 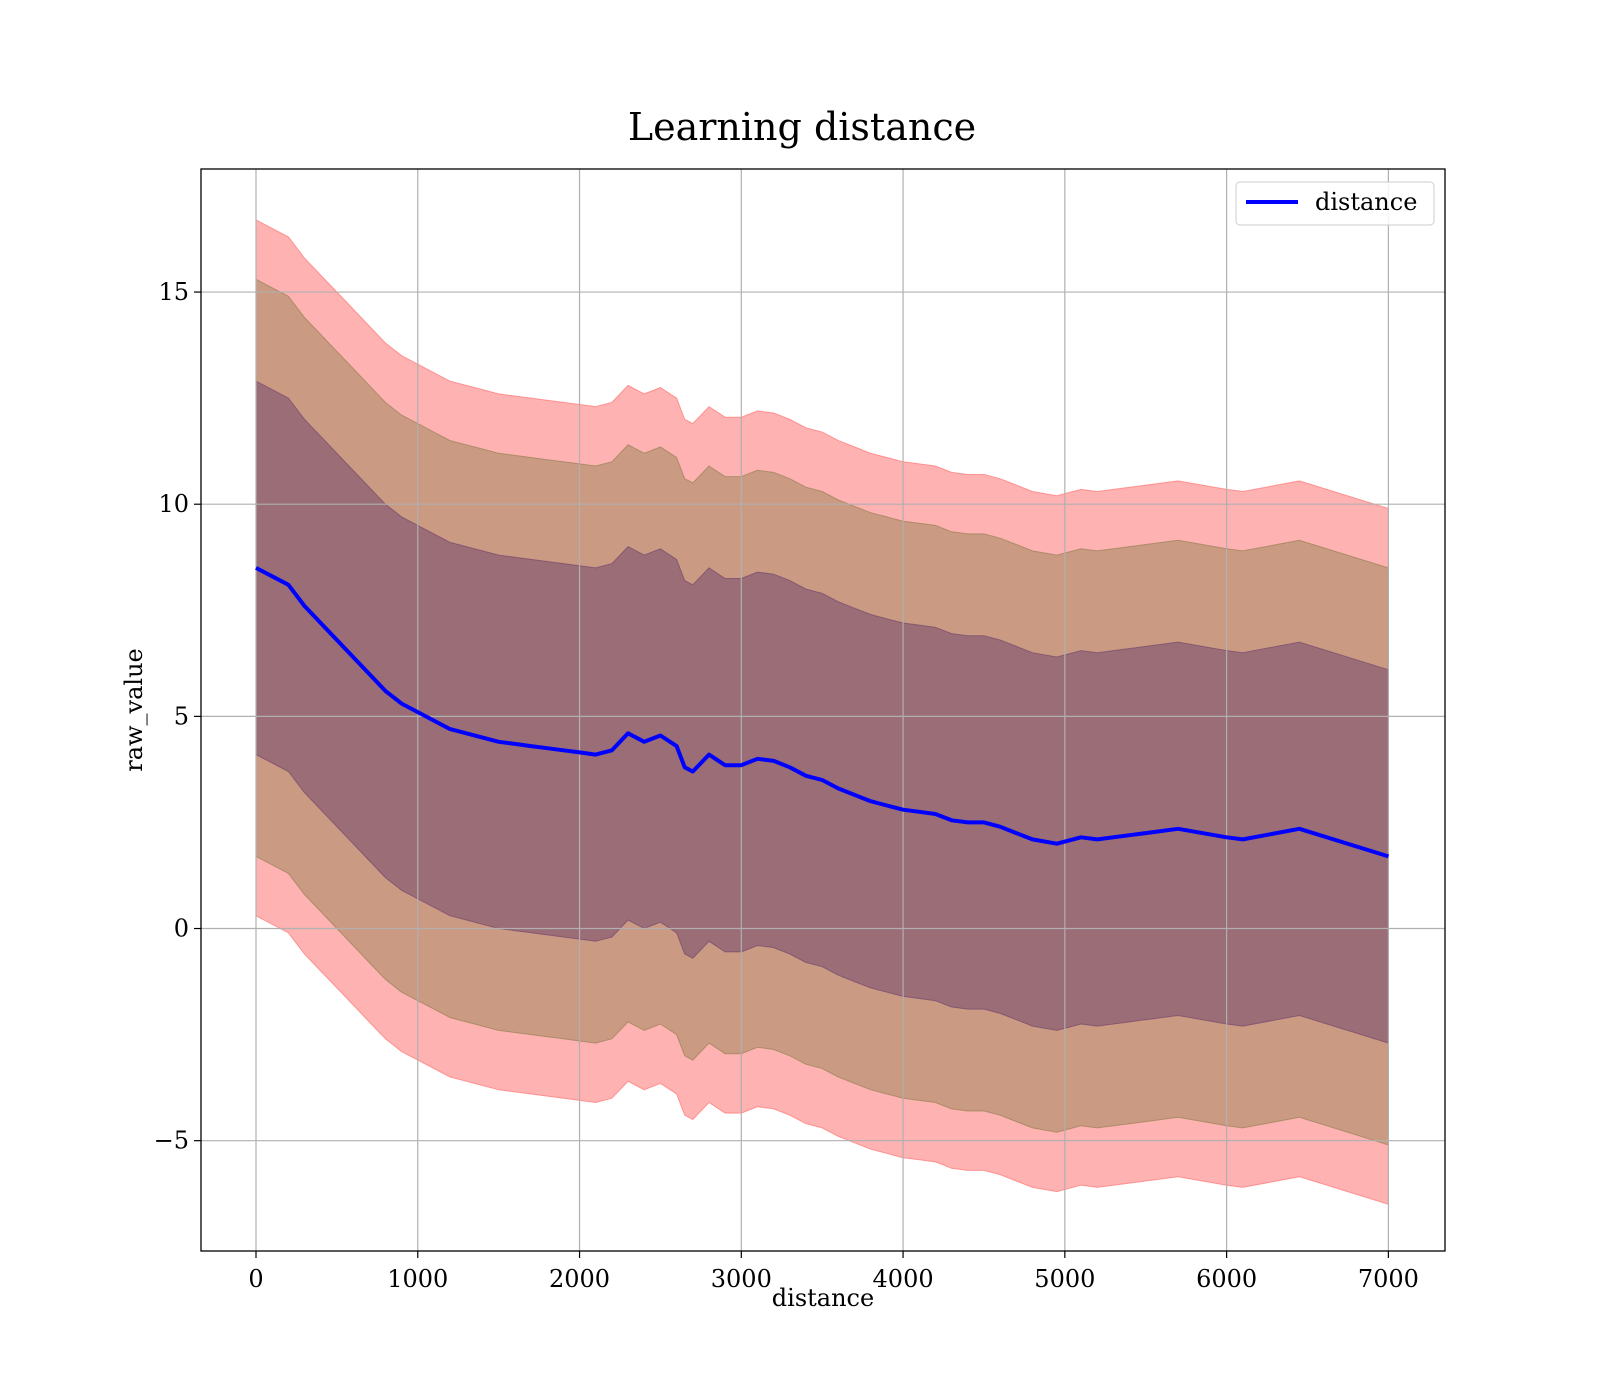 I want to click on x-tick-label-1: 1000, so click(x=417, y=1279).